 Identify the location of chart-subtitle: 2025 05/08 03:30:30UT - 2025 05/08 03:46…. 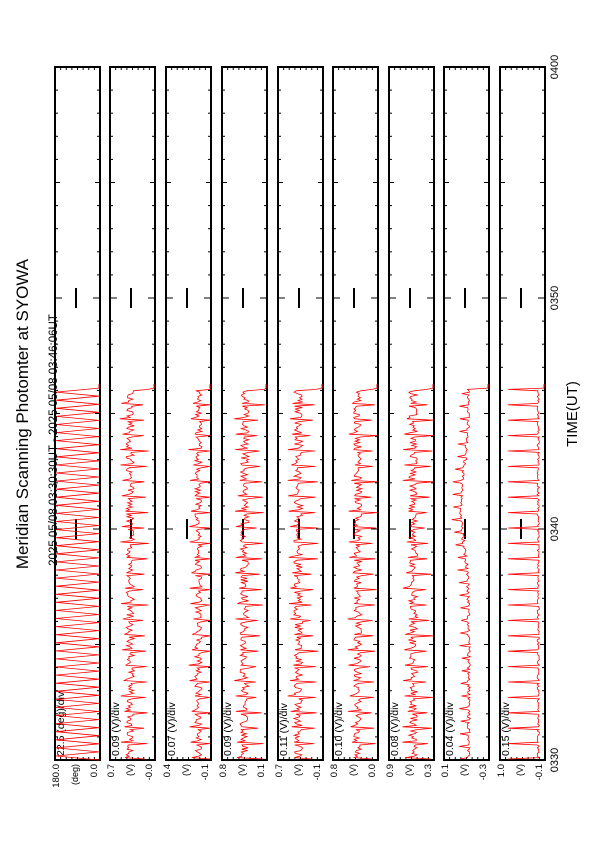
(54, 440).